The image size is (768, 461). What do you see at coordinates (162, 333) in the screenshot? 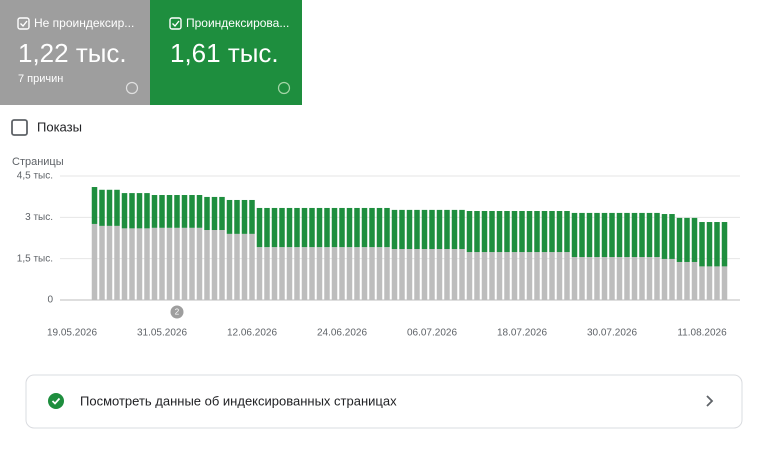
I see `x-tick-label: 31.05.2026` at bounding box center [162, 333].